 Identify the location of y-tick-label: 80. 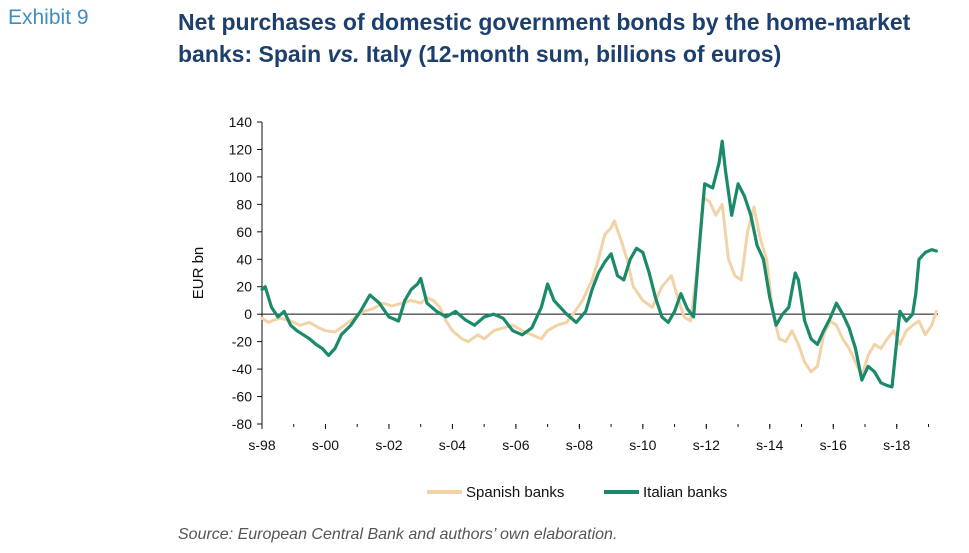
(244, 204).